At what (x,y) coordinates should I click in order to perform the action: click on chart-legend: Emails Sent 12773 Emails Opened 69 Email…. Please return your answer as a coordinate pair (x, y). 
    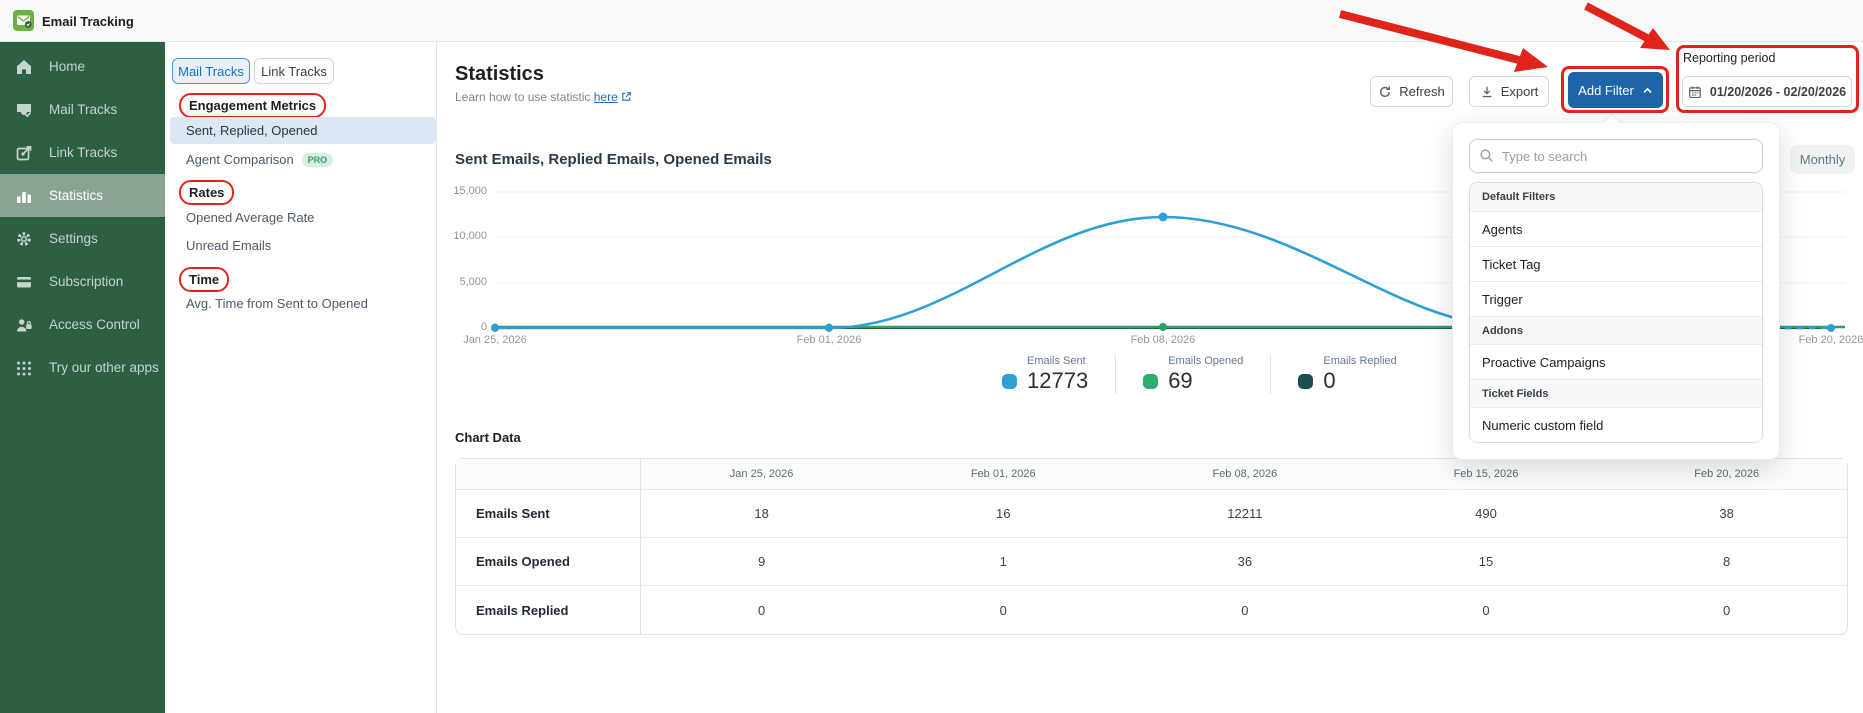
    Looking at the image, I should click on (1199, 374).